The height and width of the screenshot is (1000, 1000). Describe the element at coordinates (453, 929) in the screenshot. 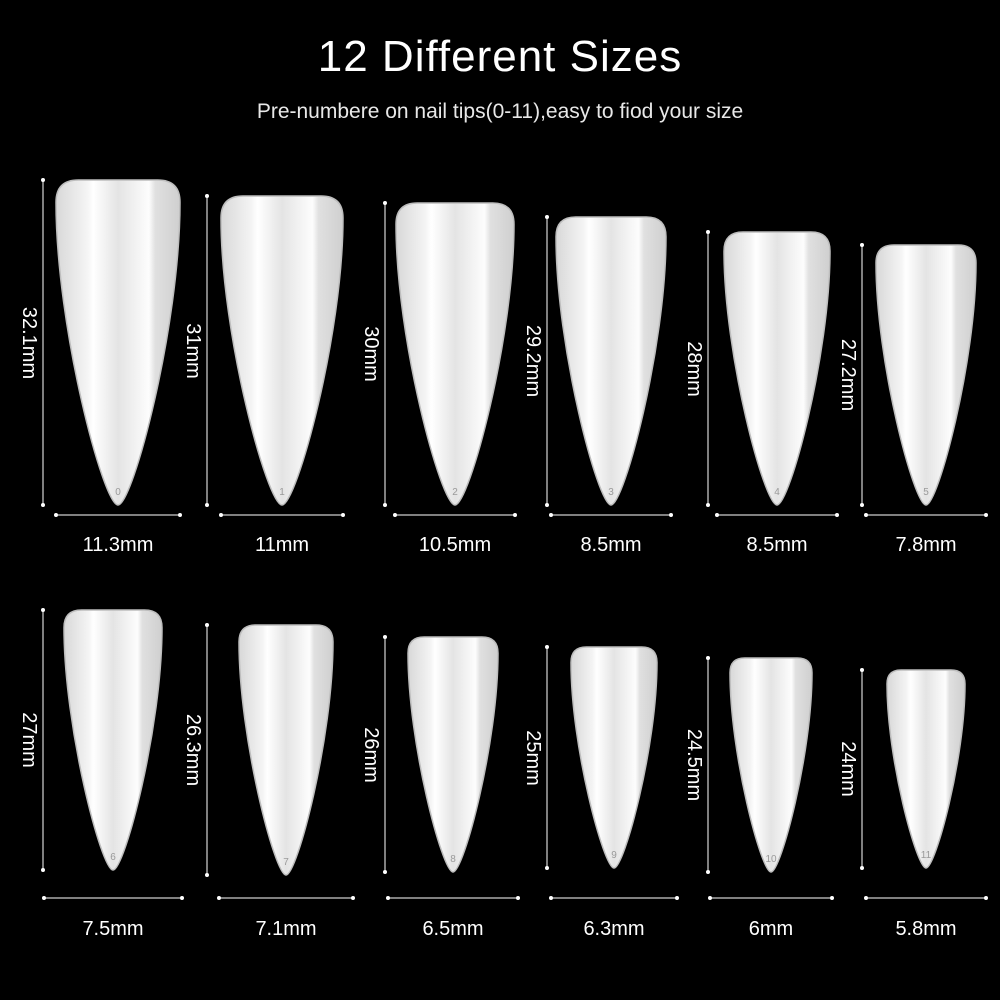

I see `width-label: 6.5mm` at that location.